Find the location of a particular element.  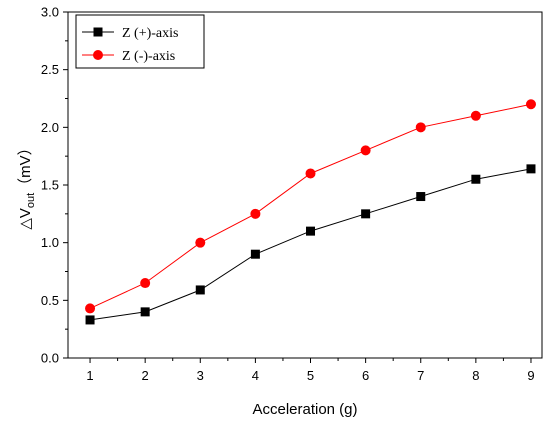

y-tick-label: 2.0 is located at coordinates (50, 127).